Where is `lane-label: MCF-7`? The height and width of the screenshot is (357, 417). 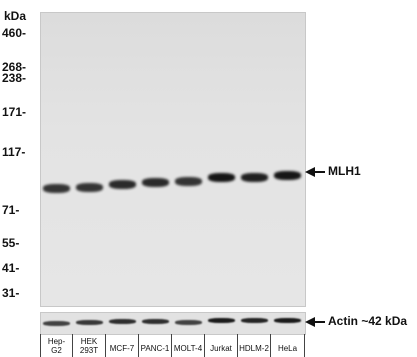
lane-label: MCF-7 is located at coordinates (122, 348).